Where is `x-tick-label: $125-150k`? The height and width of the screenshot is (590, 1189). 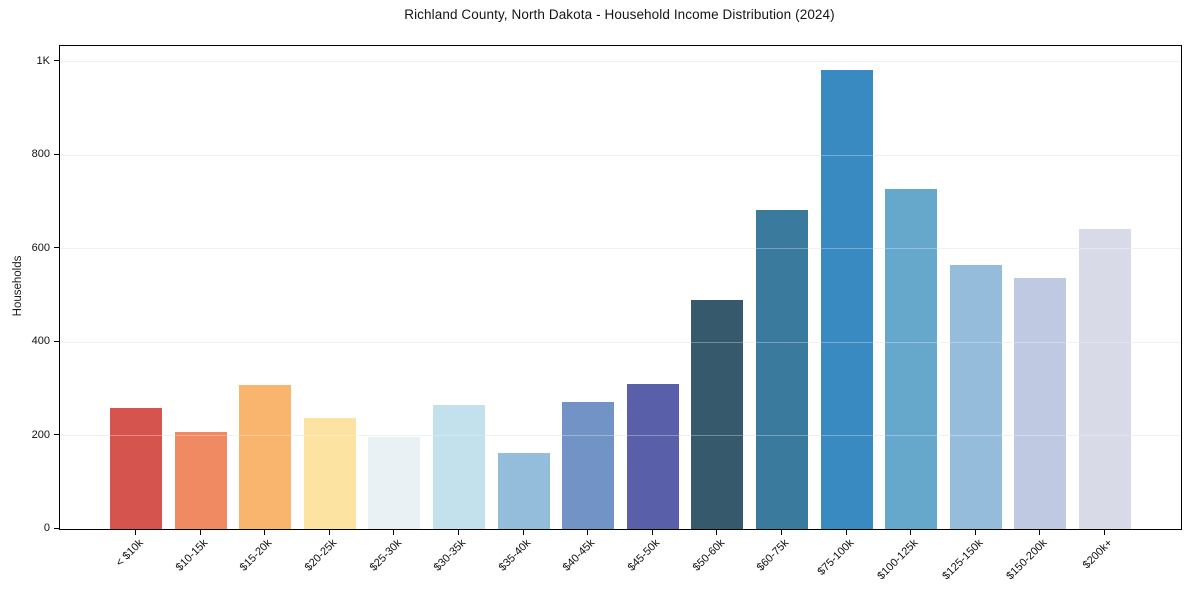 x-tick-label: $125-150k is located at coordinates (963, 560).